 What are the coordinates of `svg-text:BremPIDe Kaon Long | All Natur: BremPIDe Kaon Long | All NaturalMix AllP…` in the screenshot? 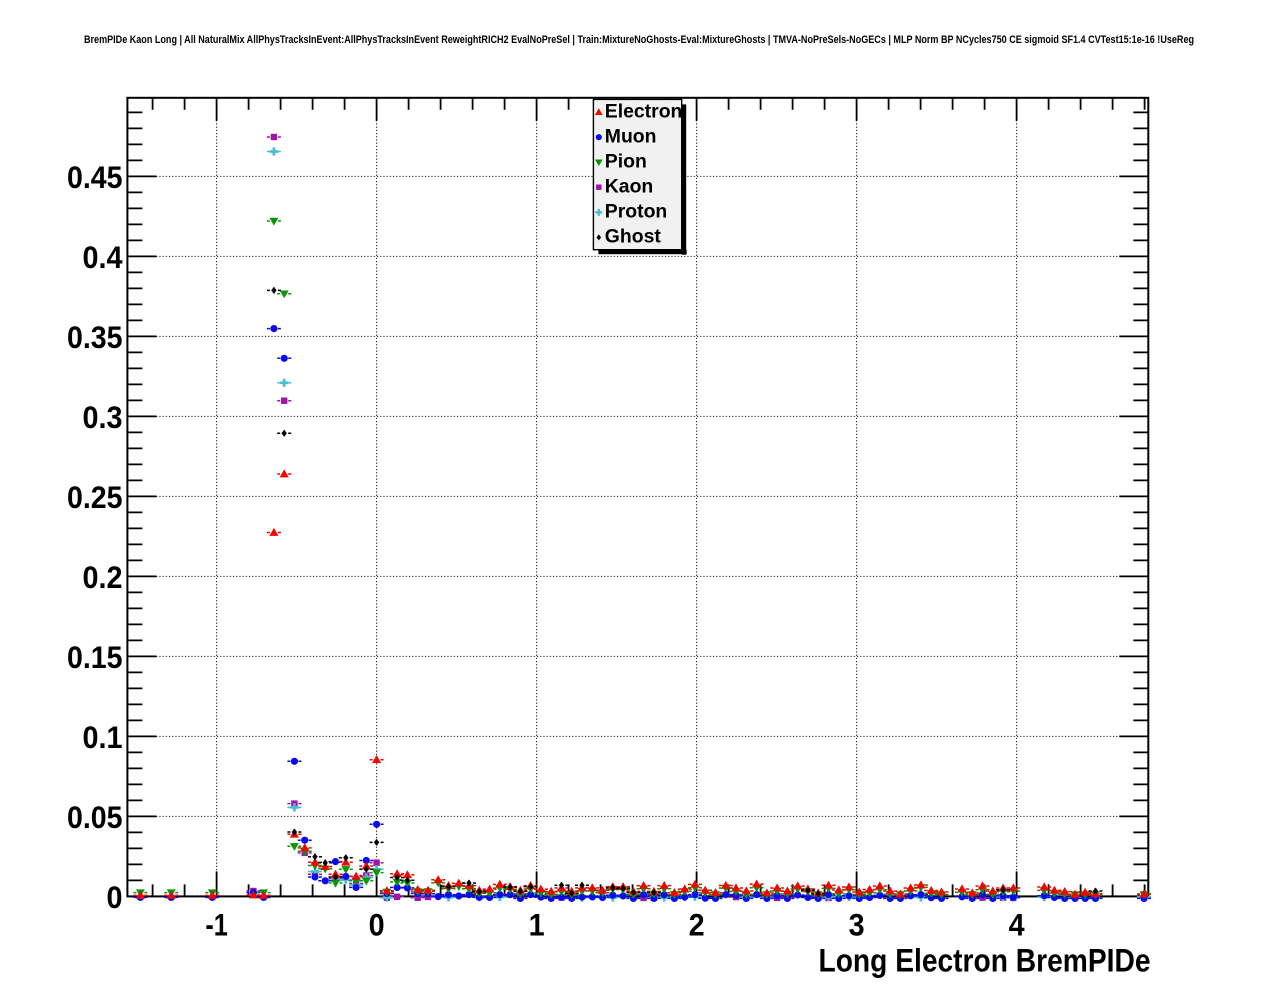 It's located at (639, 40).